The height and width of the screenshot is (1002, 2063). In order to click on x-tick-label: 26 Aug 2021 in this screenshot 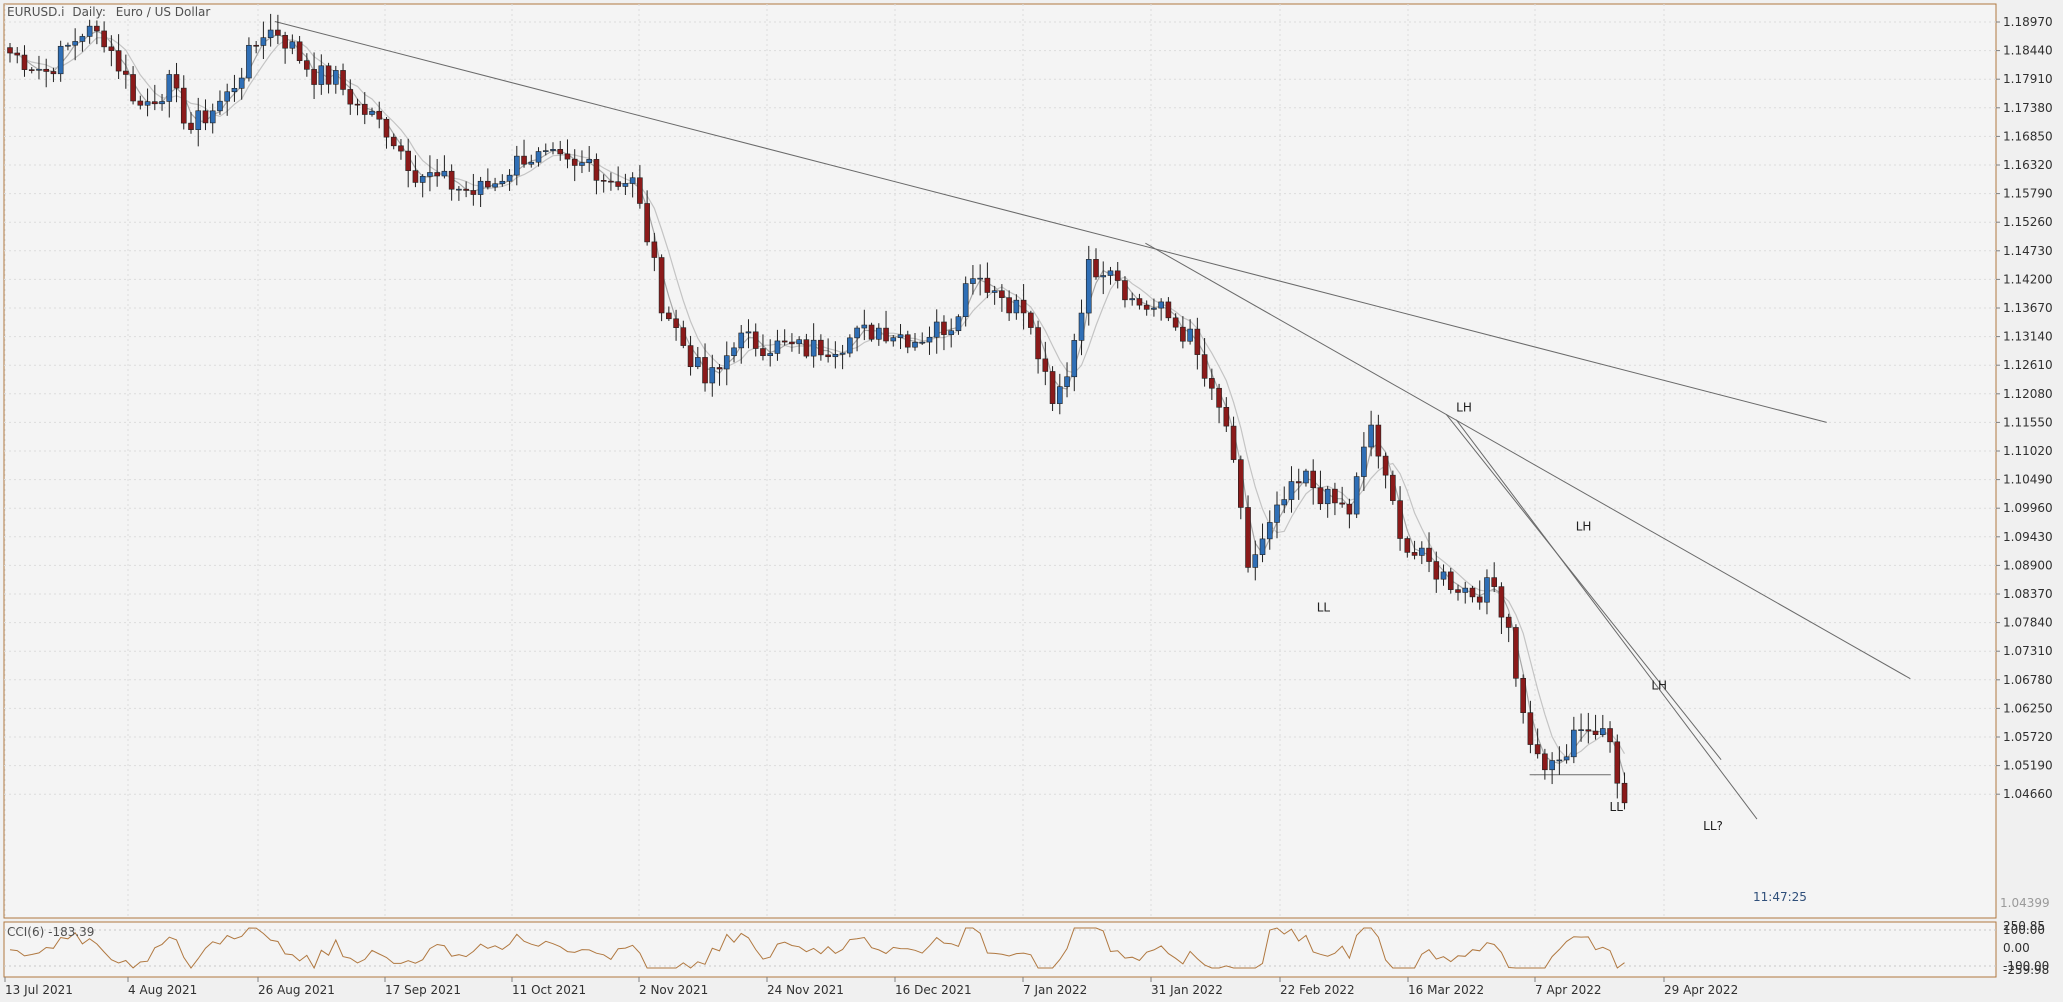, I will do `click(296, 990)`.